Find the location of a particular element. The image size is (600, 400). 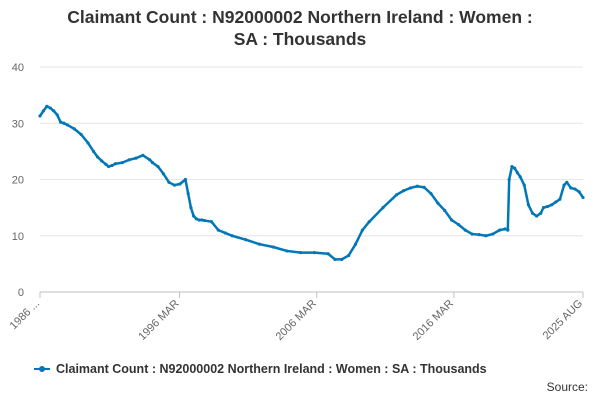

chart-title-line-2: SA : Thousands is located at coordinates (300, 39).